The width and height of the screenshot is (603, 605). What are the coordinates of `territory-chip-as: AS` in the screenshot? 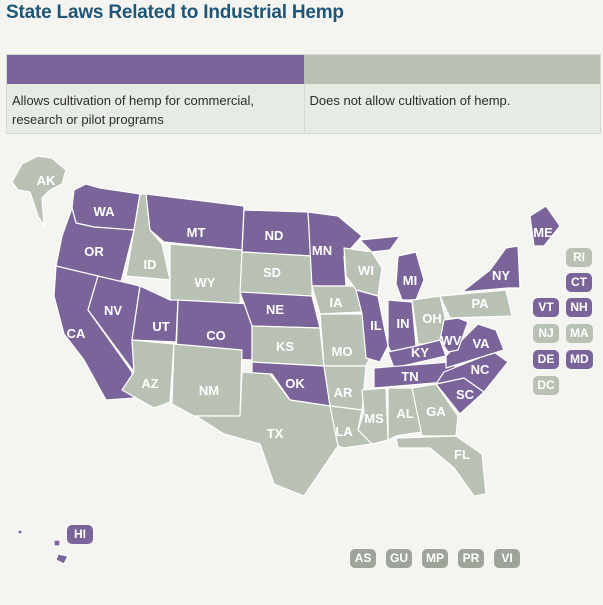 It's located at (363, 558).